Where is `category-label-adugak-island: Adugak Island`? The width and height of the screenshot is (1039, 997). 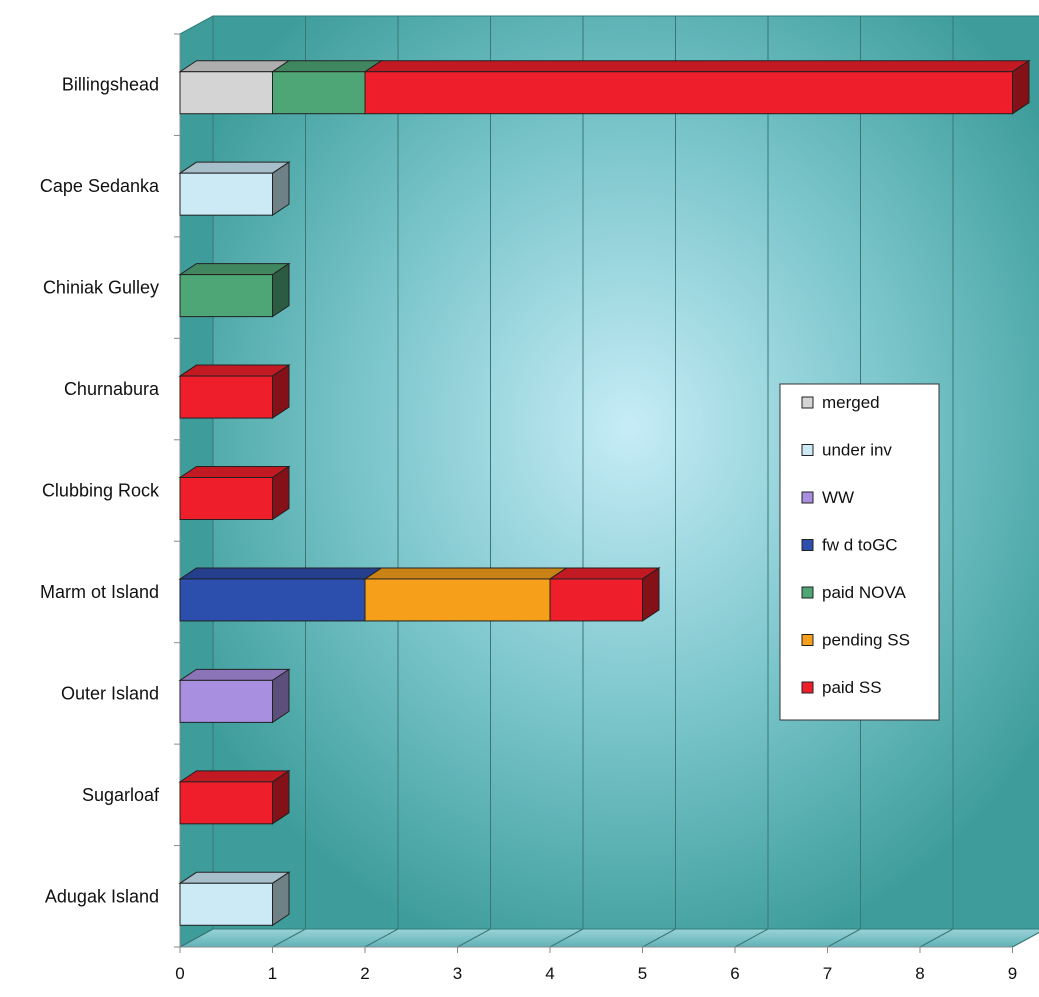 category-label-adugak-island: Adugak Island is located at coordinates (102, 896).